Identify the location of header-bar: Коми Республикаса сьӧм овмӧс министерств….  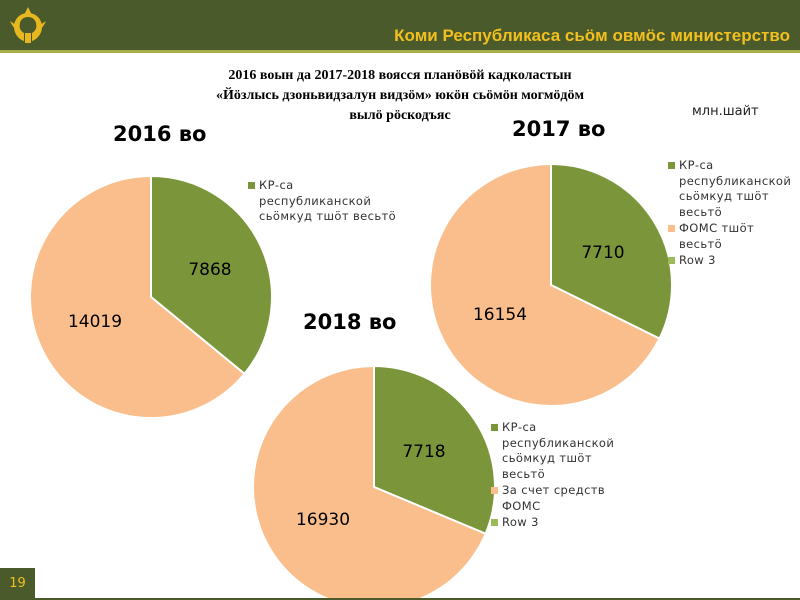
(400, 25).